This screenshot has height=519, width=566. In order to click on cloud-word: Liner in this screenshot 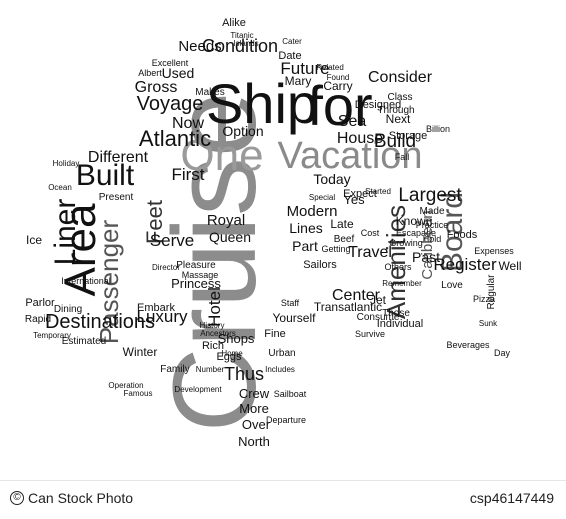, I will do `click(65, 232)`.